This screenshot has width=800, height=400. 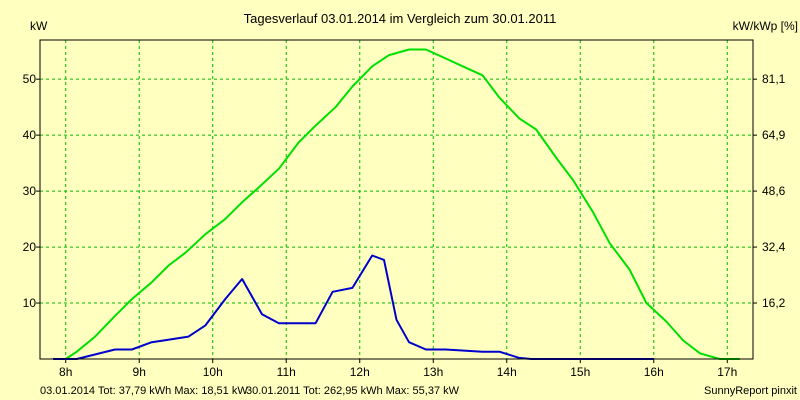 I want to click on y-tick-label-left: 50, so click(x=30, y=79).